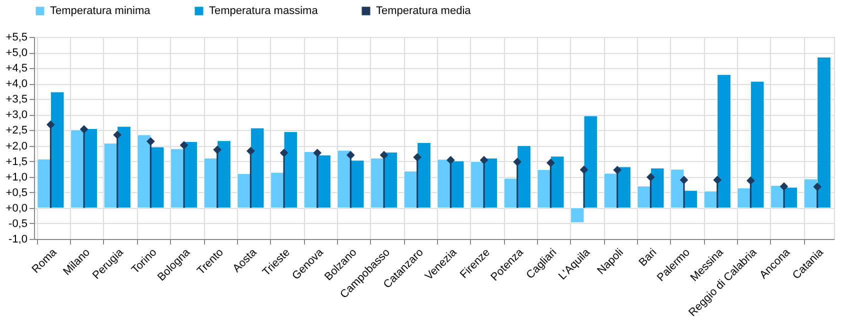 The image size is (844, 323). What do you see at coordinates (18, 240) in the screenshot?
I see `y-tick-label: -1,0` at bounding box center [18, 240].